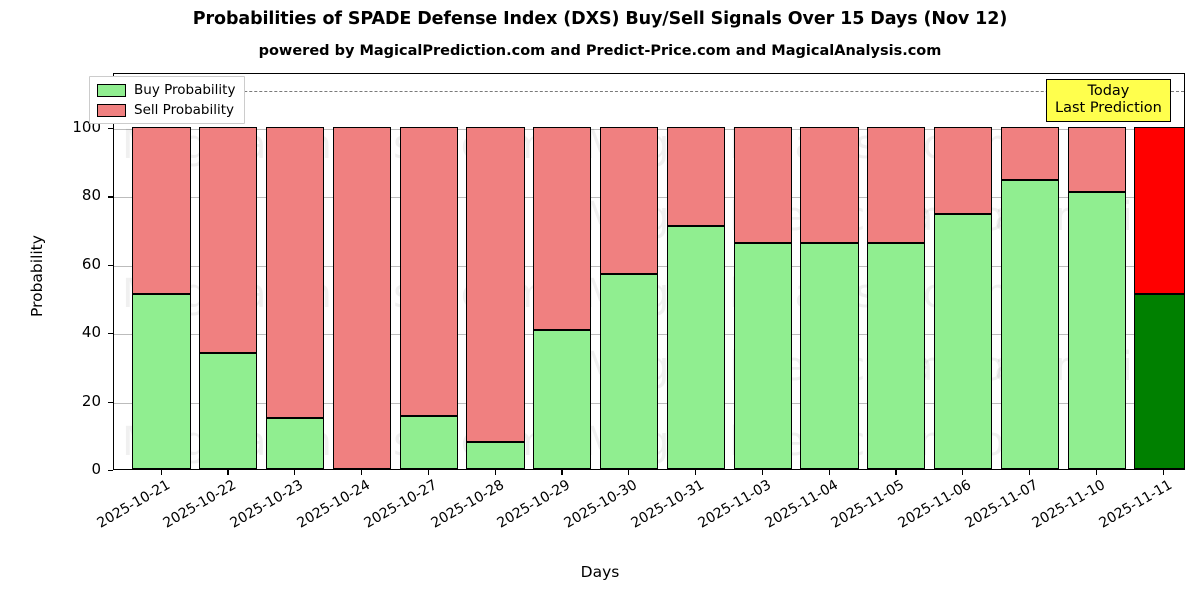 The width and height of the screenshot is (1200, 600). Describe the element at coordinates (37, 275) in the screenshot. I see `y-axis-label: Probability` at that location.